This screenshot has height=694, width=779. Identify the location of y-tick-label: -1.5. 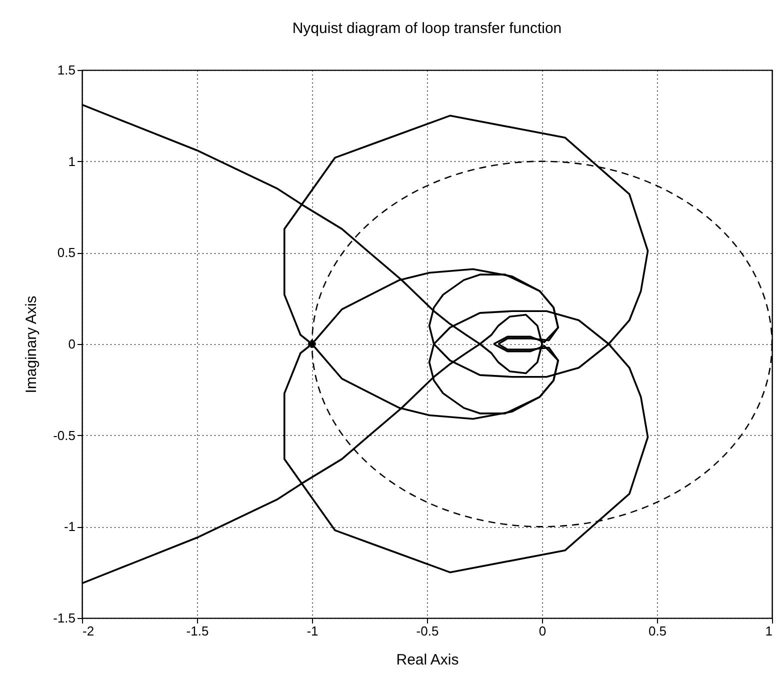
(64, 618).